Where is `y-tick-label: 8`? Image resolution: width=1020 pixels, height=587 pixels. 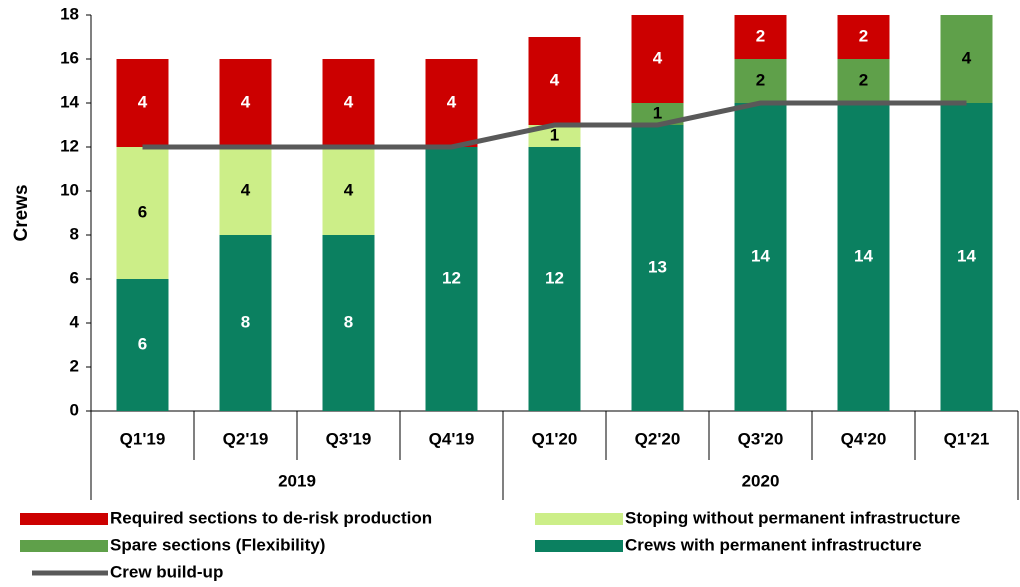 y-tick-label: 8 is located at coordinates (74, 233).